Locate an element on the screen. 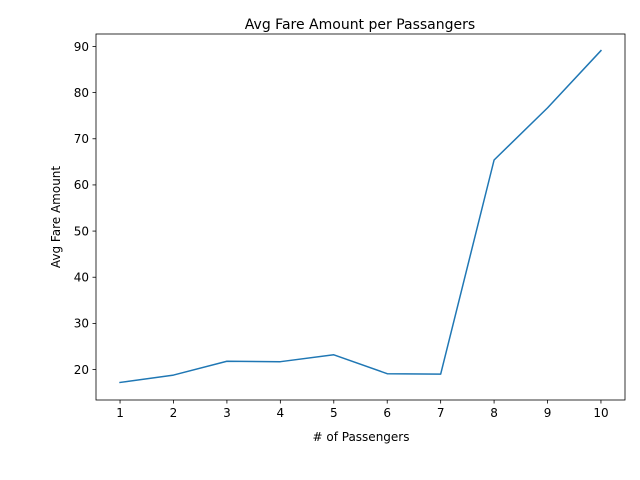 Image resolution: width=640 pixels, height=480 pixels. x-tick-label: 4 is located at coordinates (281, 413).